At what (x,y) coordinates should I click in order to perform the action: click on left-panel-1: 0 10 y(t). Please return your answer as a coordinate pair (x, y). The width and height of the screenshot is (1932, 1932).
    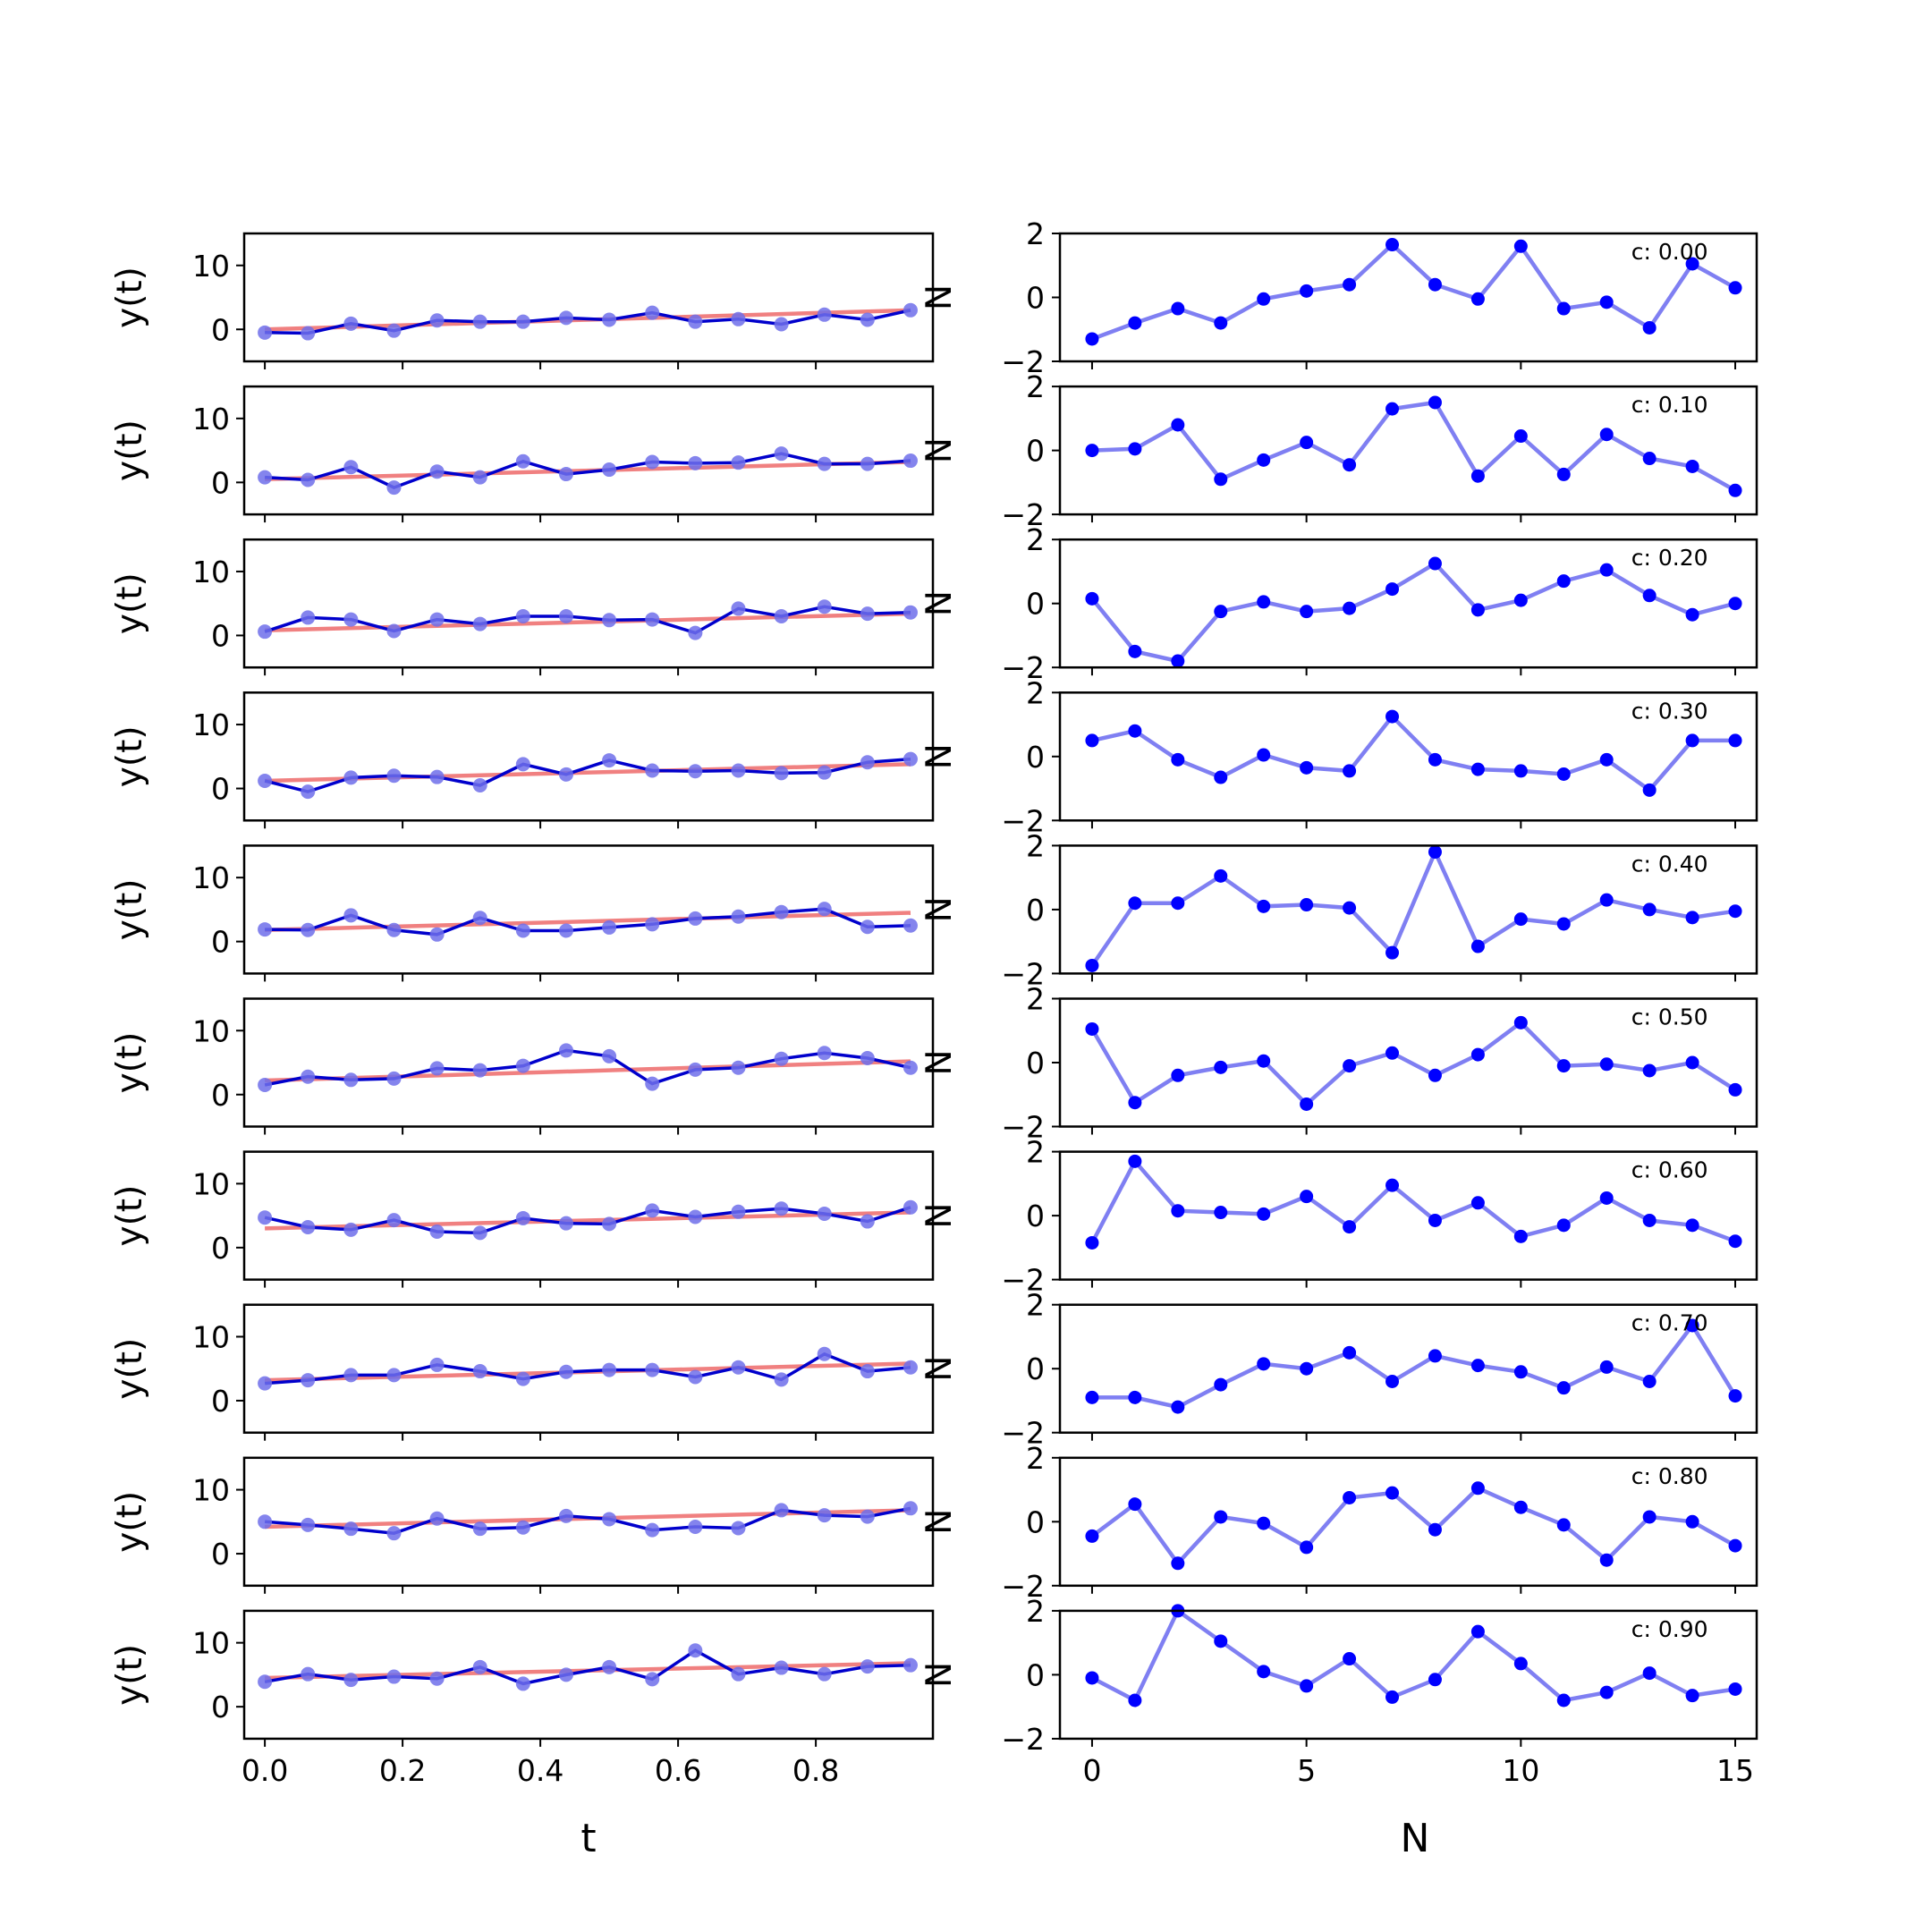
    Looking at the image, I should click on (522, 300).